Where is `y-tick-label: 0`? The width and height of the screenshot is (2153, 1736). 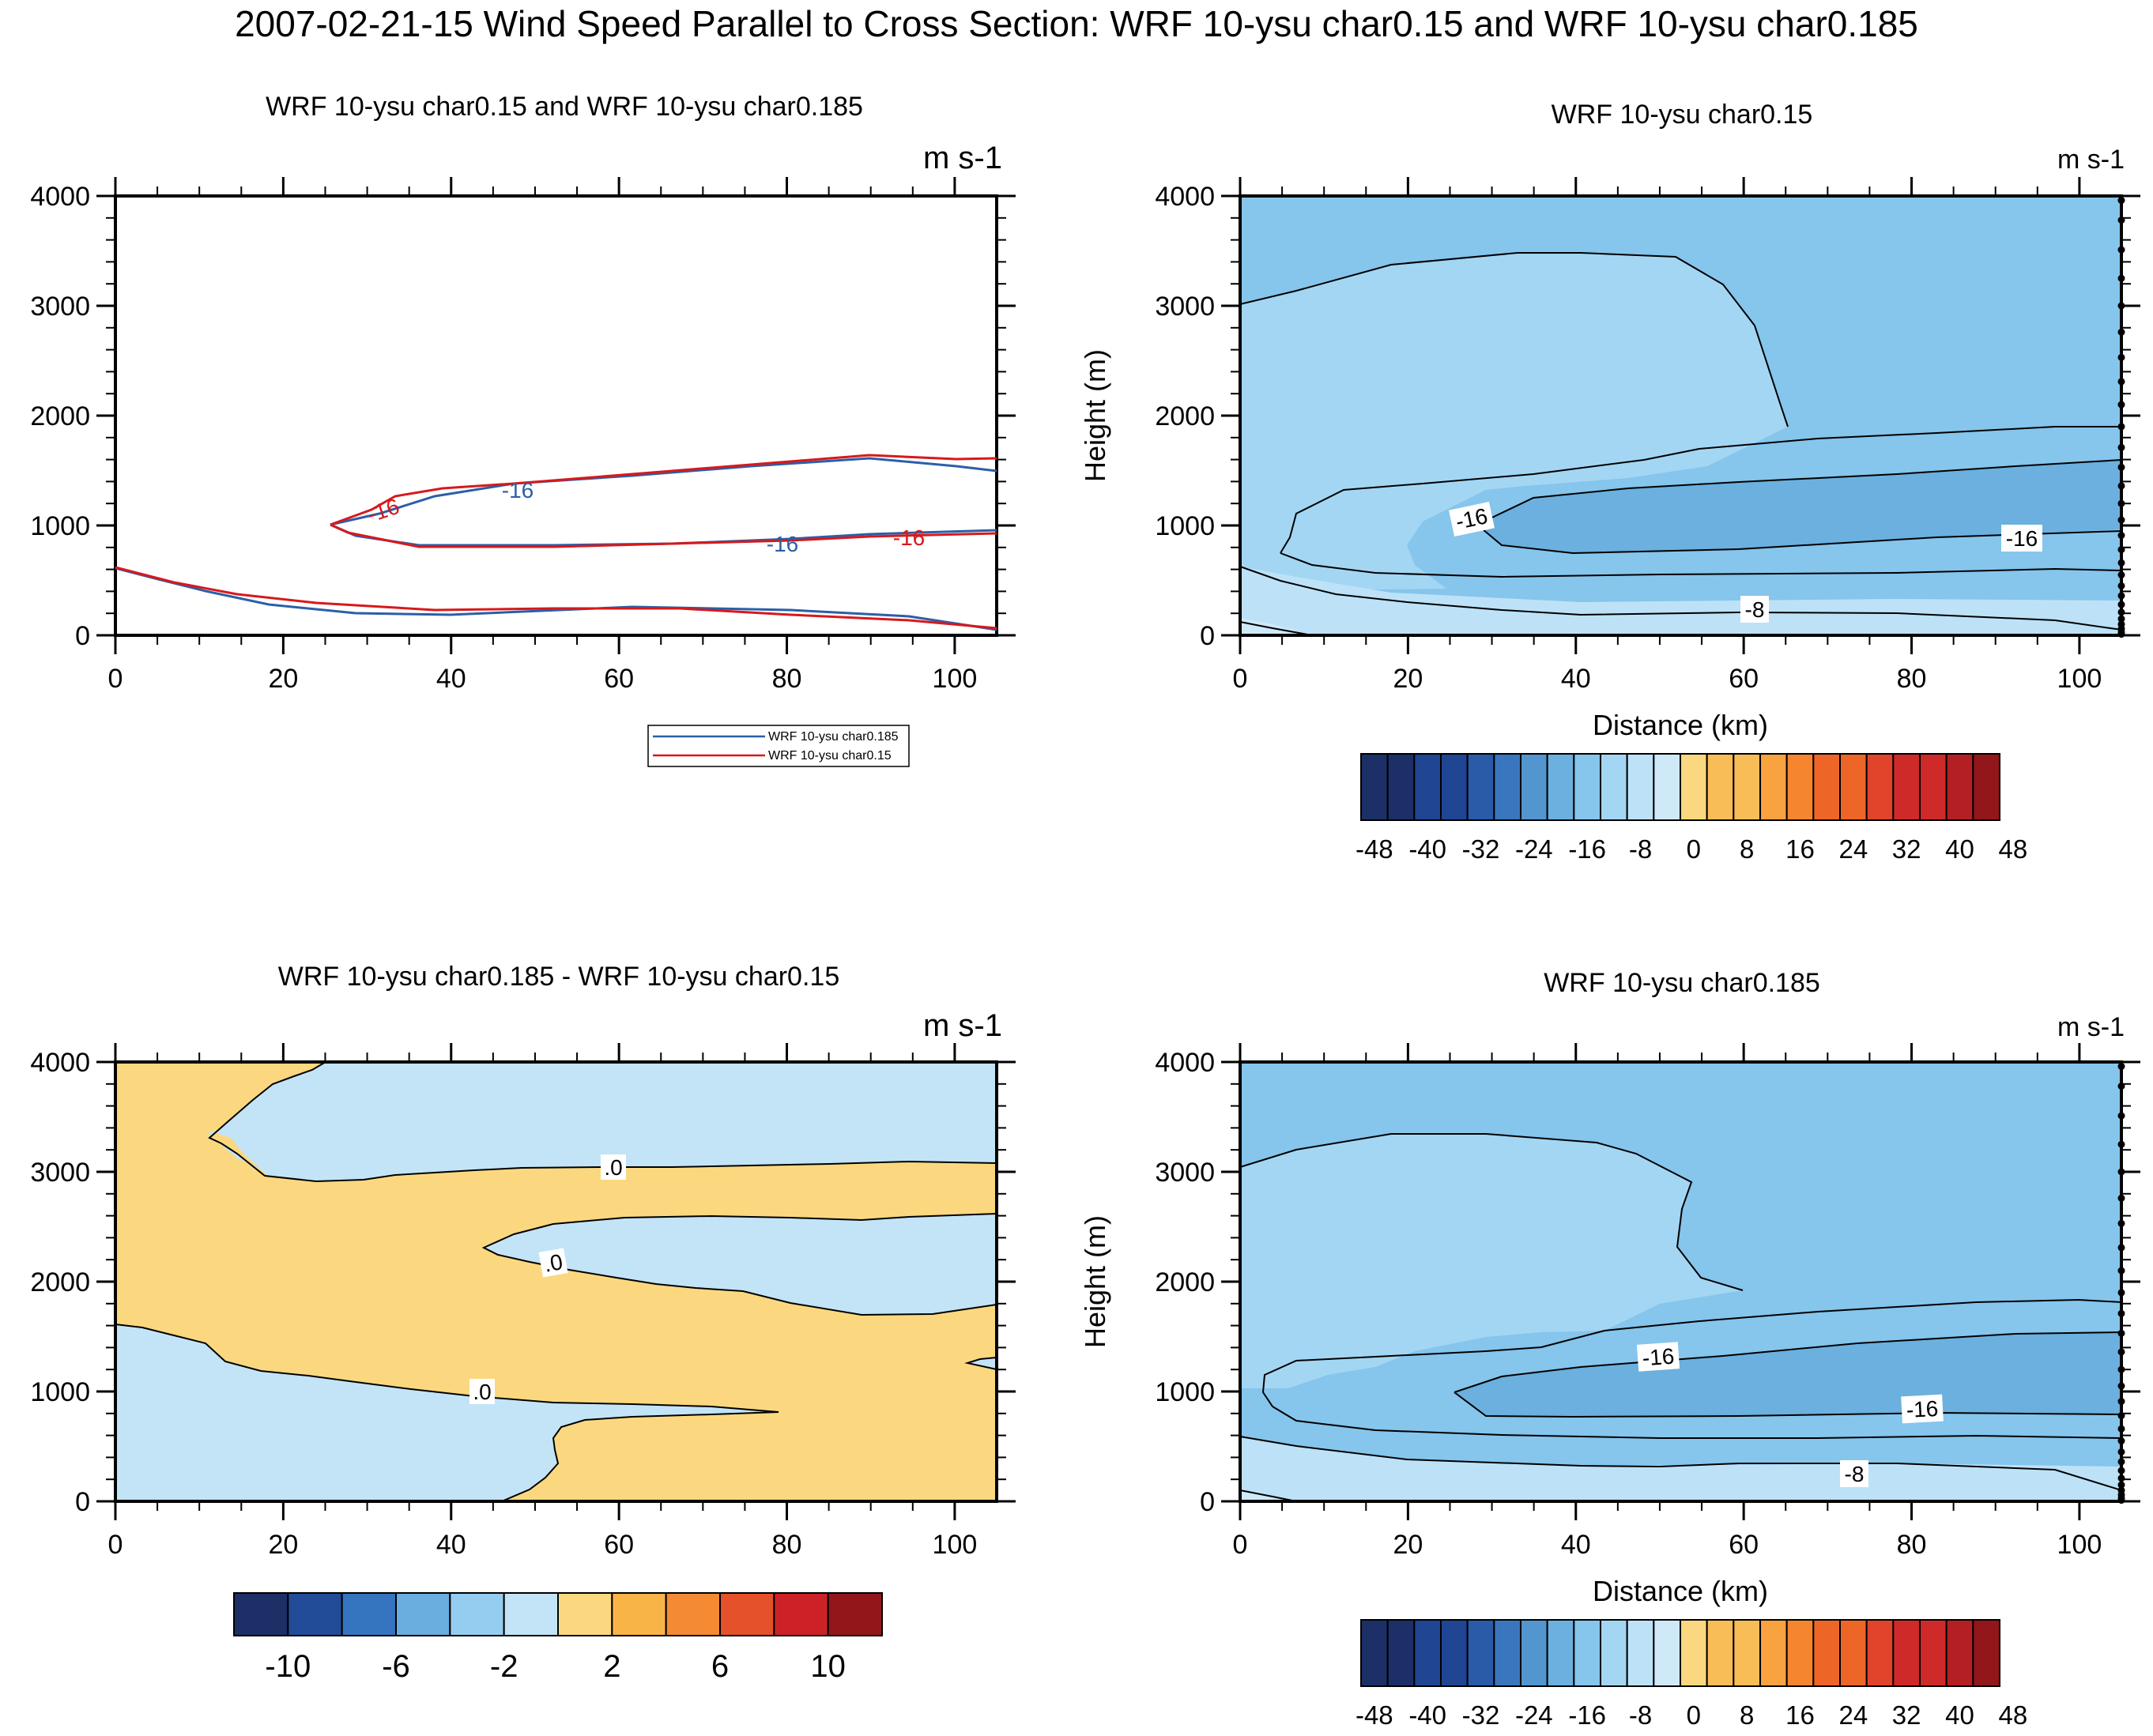 y-tick-label: 0 is located at coordinates (1207, 636).